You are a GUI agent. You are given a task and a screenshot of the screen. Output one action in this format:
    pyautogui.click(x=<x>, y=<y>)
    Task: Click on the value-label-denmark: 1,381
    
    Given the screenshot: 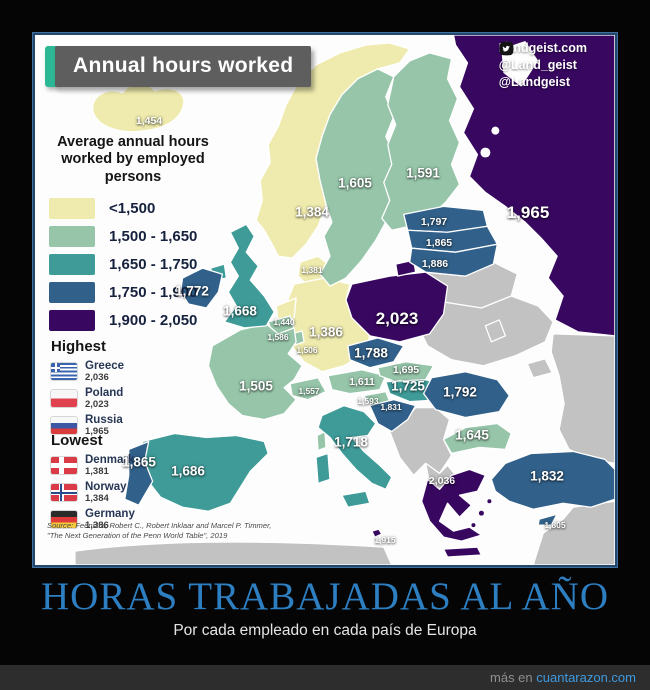 What is the action you would take?
    pyautogui.click(x=312, y=270)
    